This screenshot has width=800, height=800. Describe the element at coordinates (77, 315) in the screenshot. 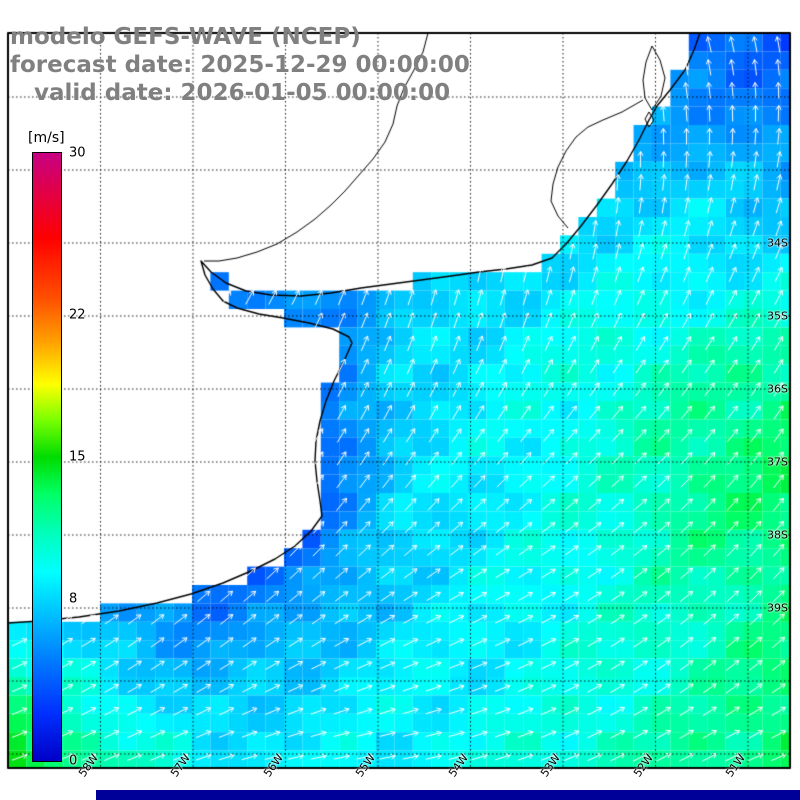

I see `colorbar-tick-22: 22` at that location.